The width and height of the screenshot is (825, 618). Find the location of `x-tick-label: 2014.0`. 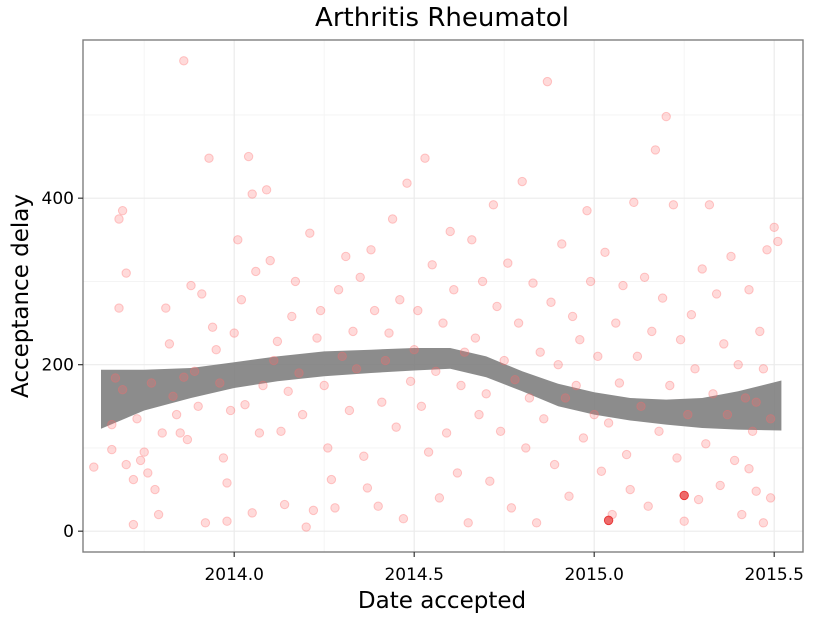

x-tick-label: 2014.0 is located at coordinates (233, 575).